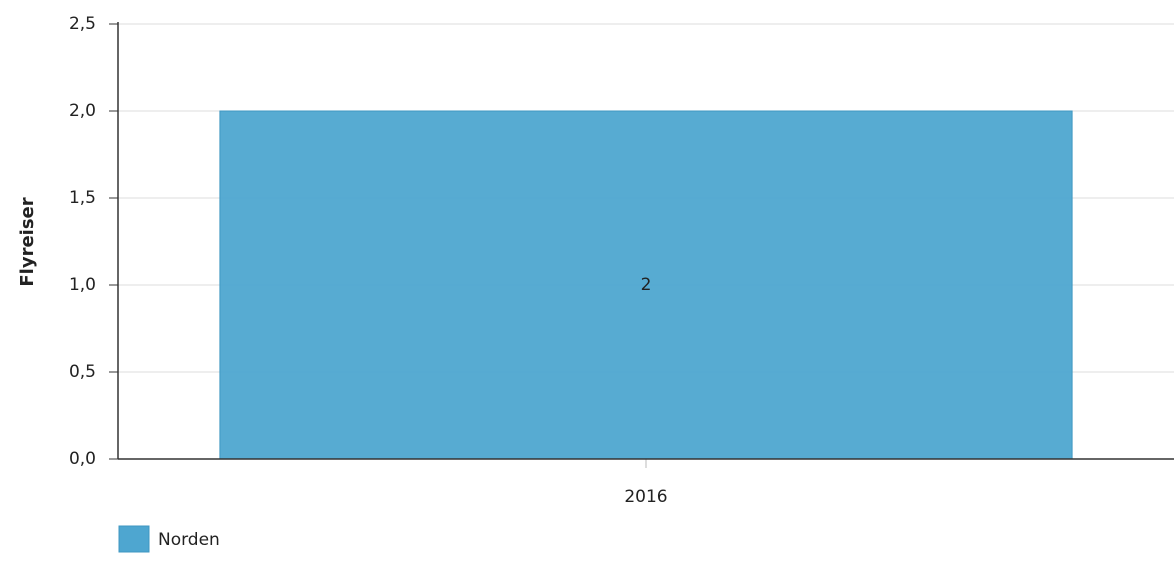 This screenshot has height=586, width=1174. What do you see at coordinates (82, 111) in the screenshot?
I see `y-tick-label: 2,0` at bounding box center [82, 111].